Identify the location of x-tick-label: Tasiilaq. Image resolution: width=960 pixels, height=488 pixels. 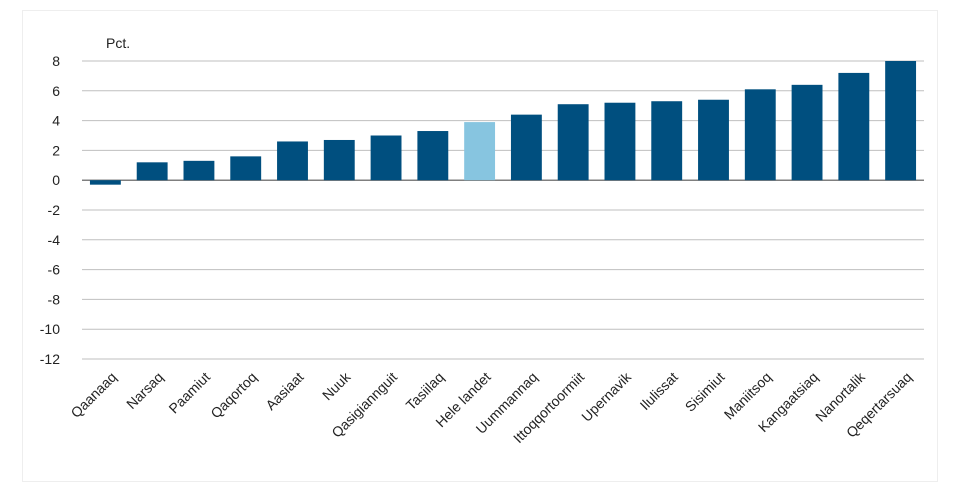
(425, 391).